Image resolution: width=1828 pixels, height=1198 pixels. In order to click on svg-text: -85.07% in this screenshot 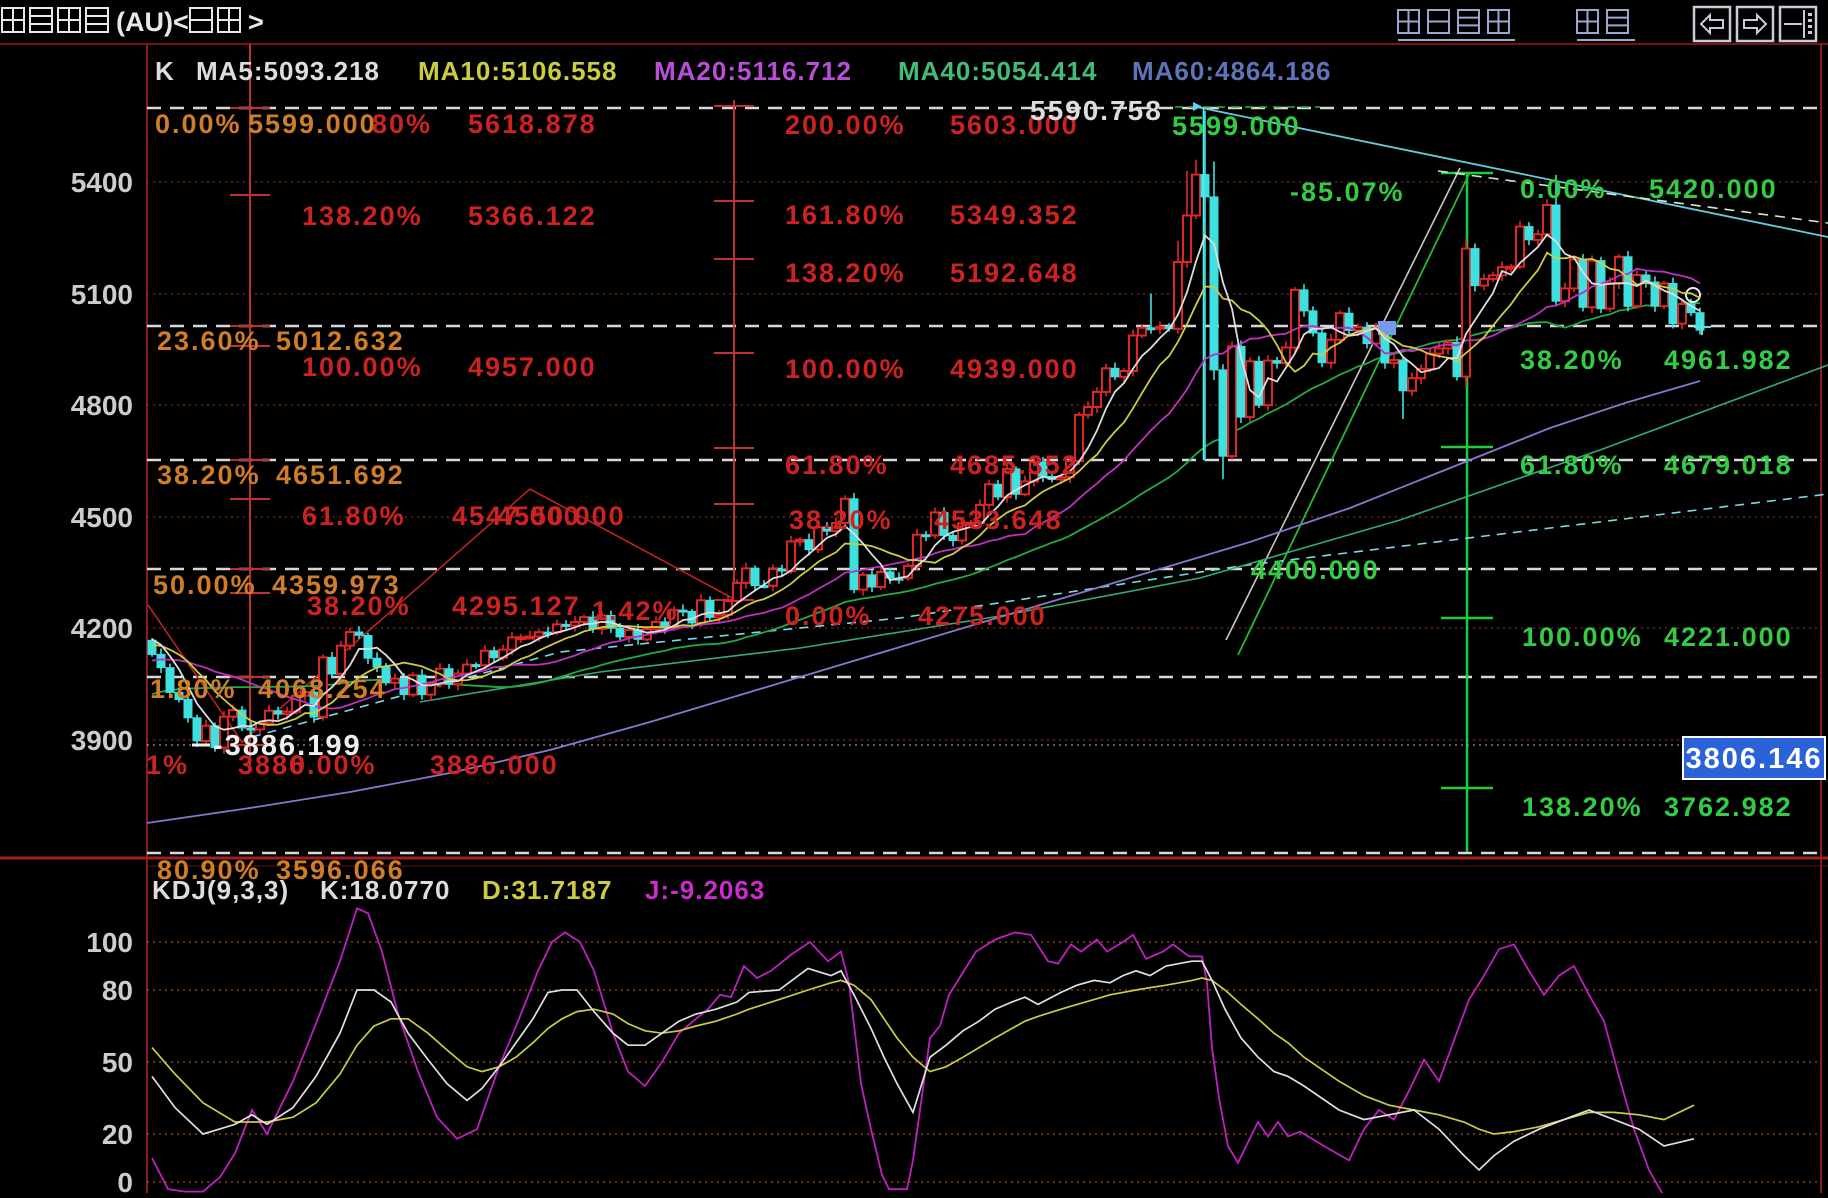, I will do `click(1347, 192)`.